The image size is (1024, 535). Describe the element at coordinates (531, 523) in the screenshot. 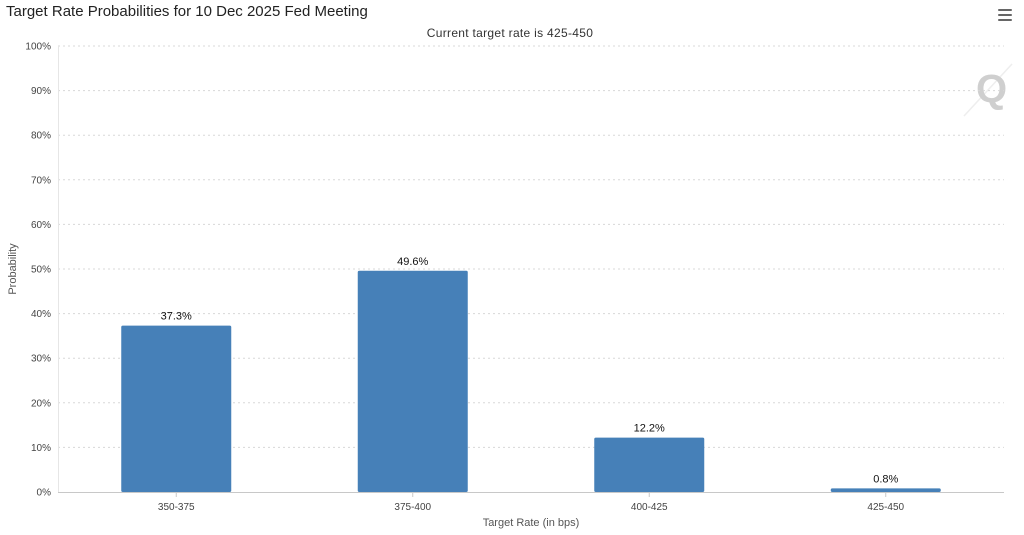

I see `x-axis-title: Target Rate (in bps)` at that location.